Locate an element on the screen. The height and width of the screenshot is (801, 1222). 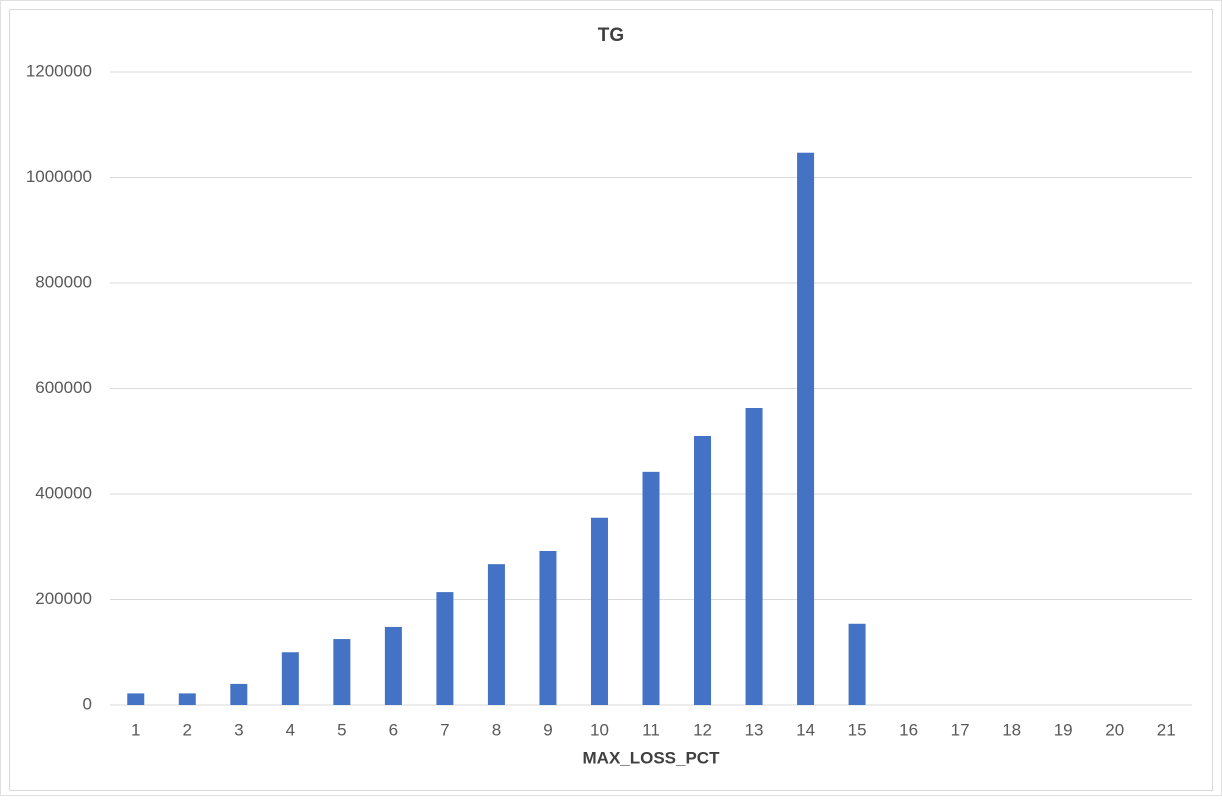
y-tick-label: 0 is located at coordinates (87, 703).